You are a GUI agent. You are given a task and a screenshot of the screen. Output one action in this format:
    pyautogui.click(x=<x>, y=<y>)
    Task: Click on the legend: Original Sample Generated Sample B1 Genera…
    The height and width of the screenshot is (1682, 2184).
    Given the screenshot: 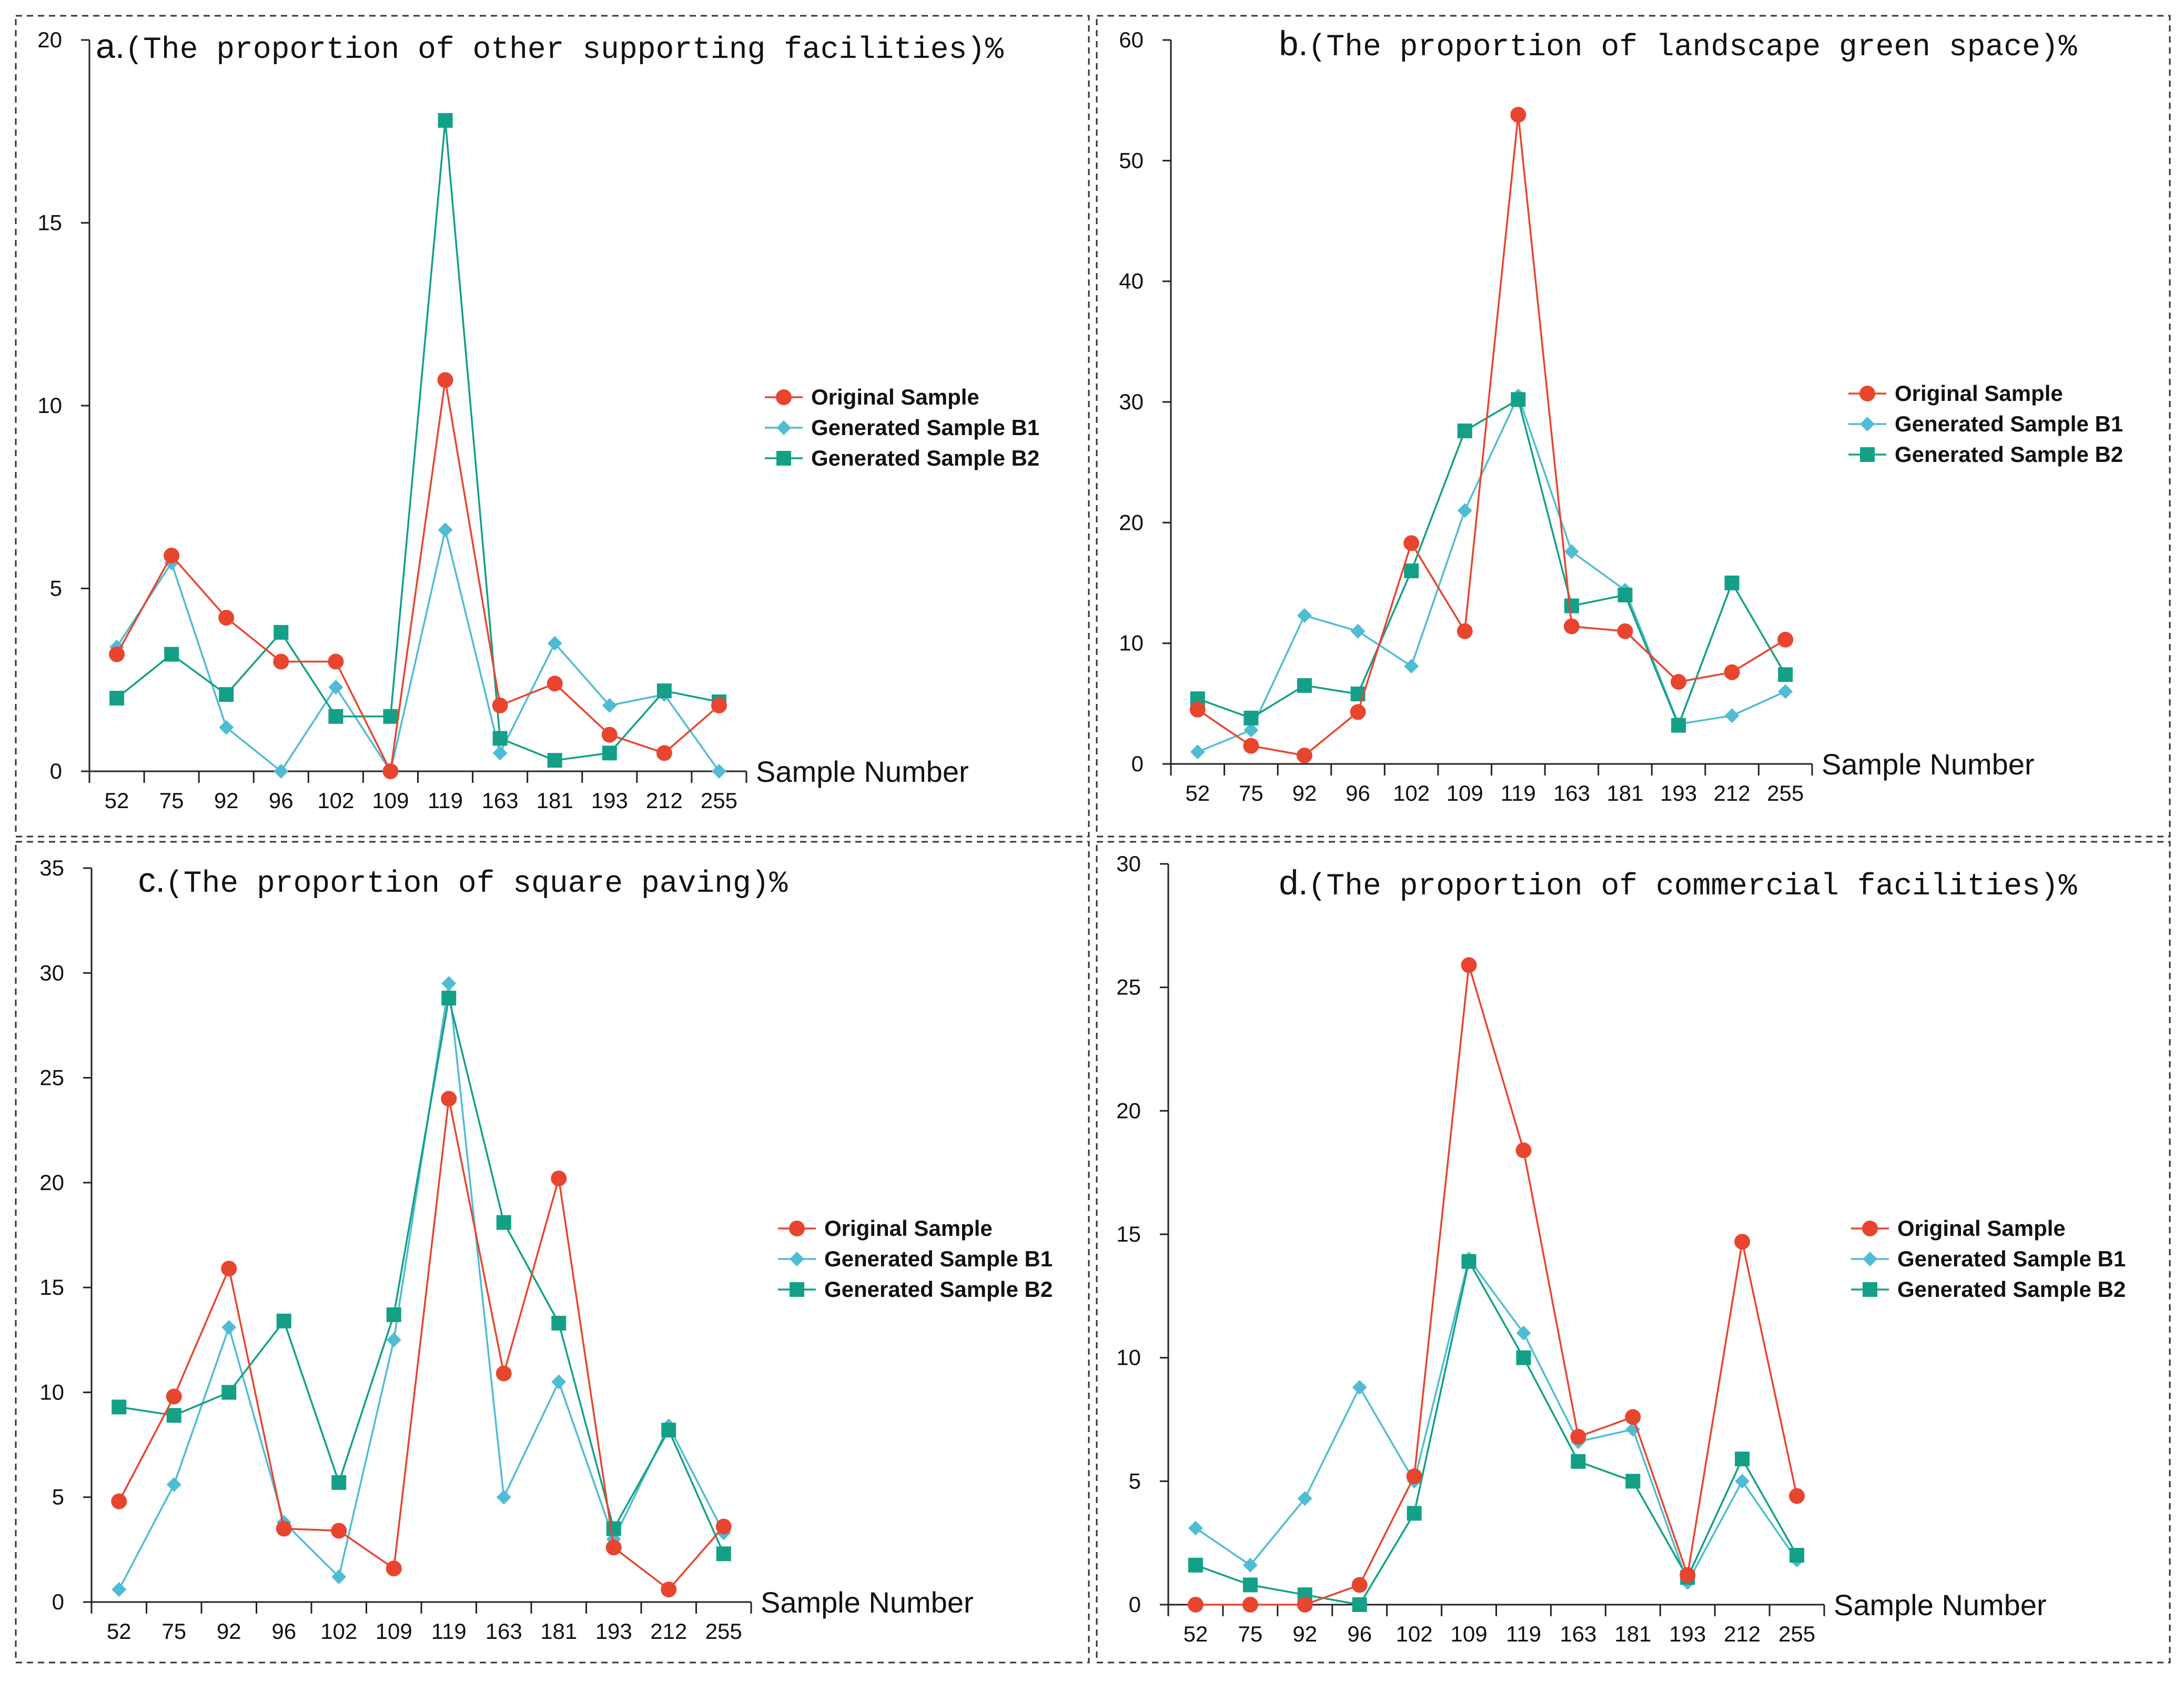 What is the action you would take?
    pyautogui.click(x=902, y=427)
    